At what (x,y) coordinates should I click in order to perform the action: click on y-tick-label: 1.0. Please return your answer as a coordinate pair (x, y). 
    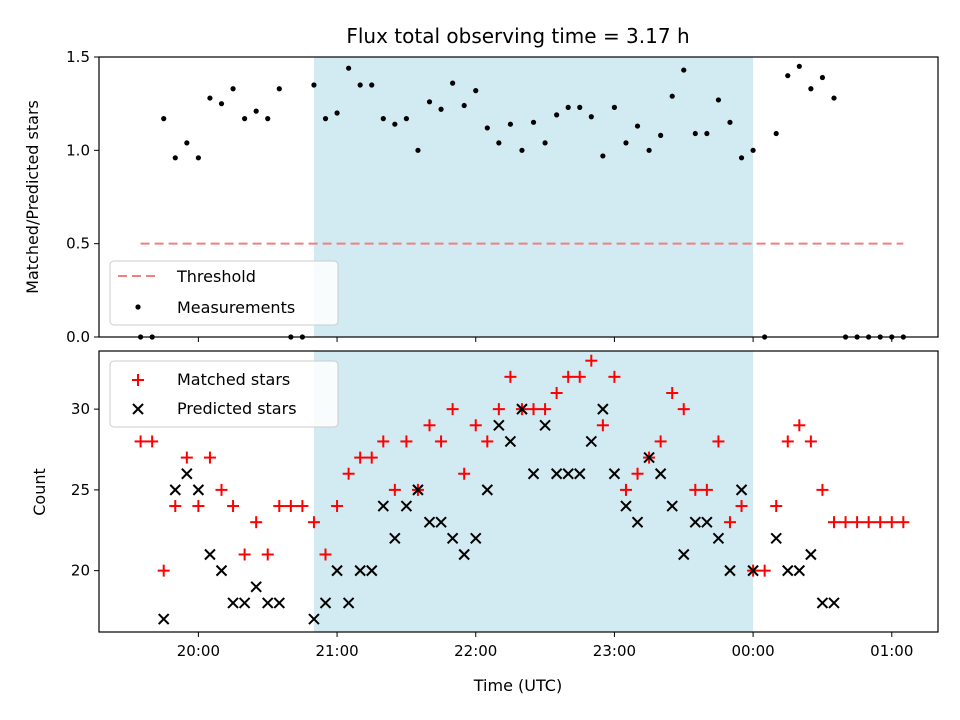
    Looking at the image, I should click on (78, 150).